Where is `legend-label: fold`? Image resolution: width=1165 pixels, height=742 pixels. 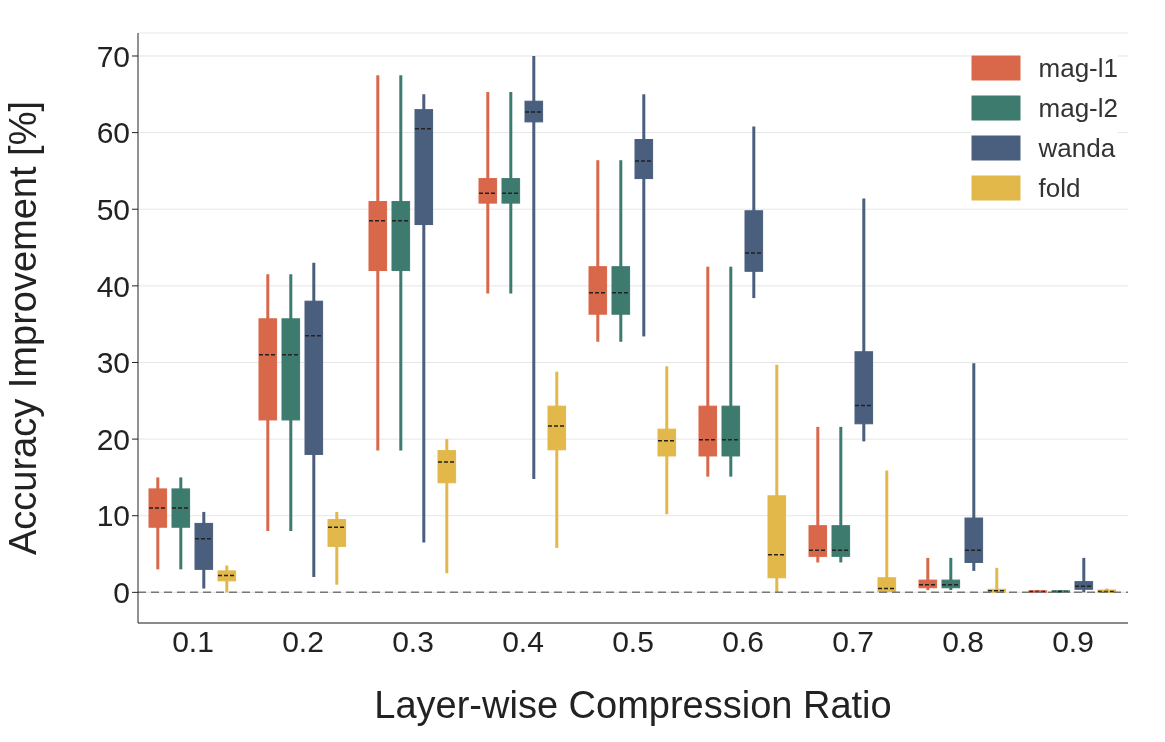
legend-label: fold is located at coordinates (1059, 188).